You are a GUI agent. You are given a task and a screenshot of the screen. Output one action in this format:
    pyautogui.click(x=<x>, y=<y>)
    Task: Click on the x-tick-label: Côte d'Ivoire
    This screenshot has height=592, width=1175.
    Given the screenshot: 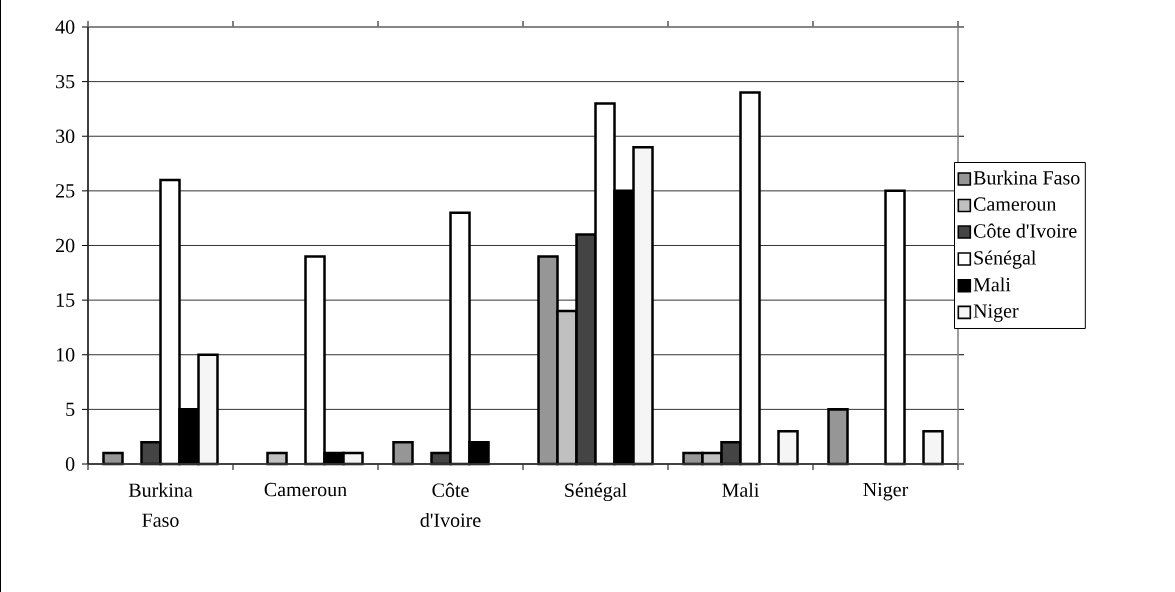 What is the action you would take?
    pyautogui.click(x=450, y=504)
    